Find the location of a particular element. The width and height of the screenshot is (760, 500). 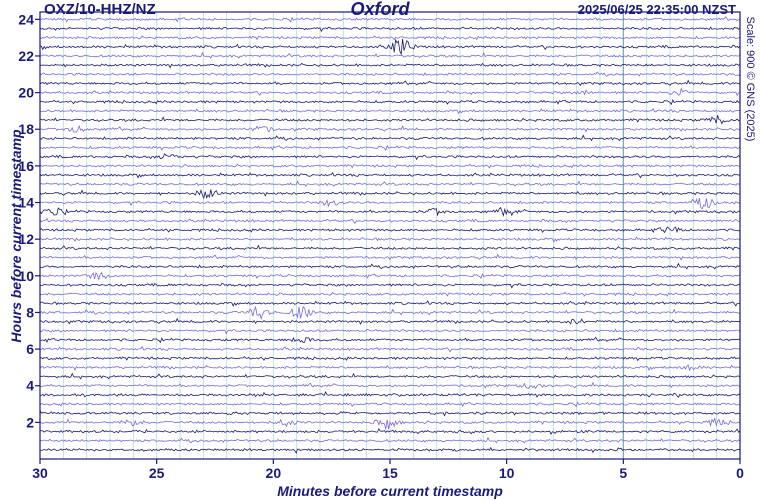

x-axis-label: Minutes before current timestamp is located at coordinates (390, 491).